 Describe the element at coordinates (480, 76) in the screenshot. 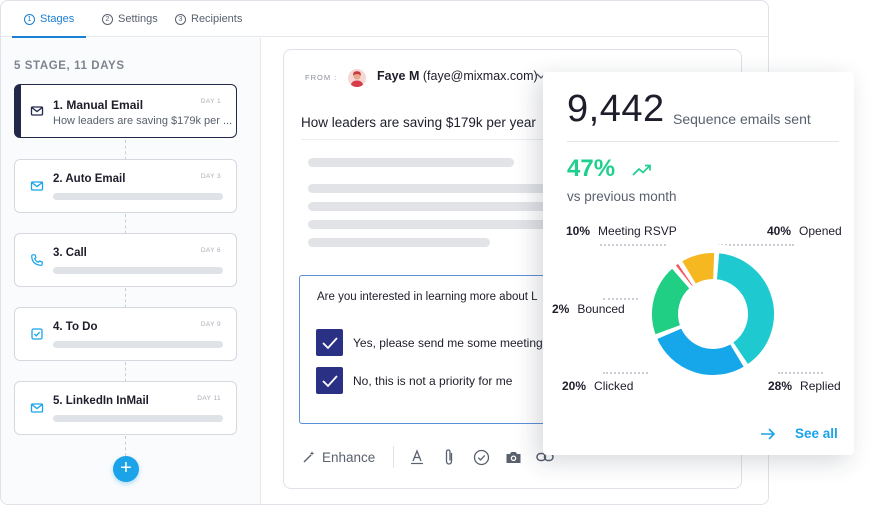

I see `sender-email: (faye@mixmax.com)` at that location.